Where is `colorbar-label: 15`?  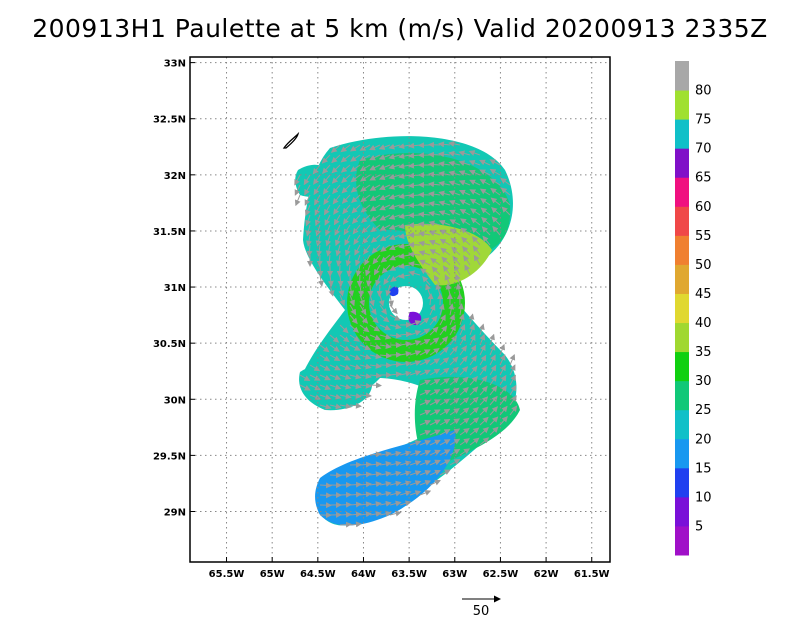
colorbar-label: 15 is located at coordinates (703, 468).